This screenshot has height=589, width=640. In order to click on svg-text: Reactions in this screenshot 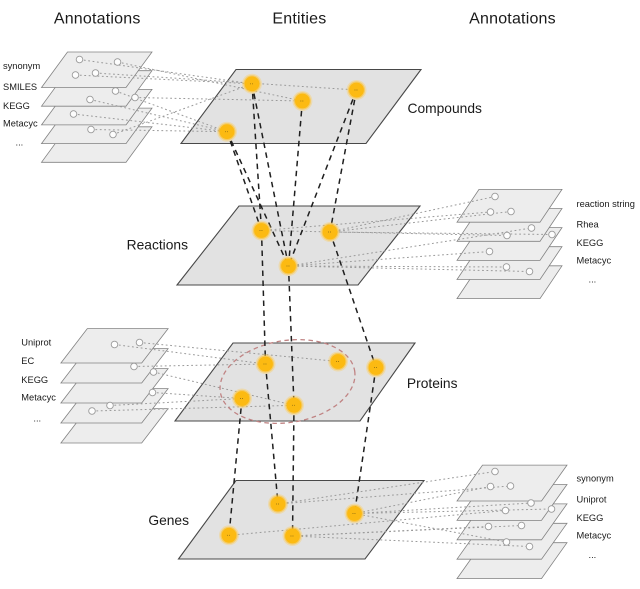, I will do `click(157, 245)`.